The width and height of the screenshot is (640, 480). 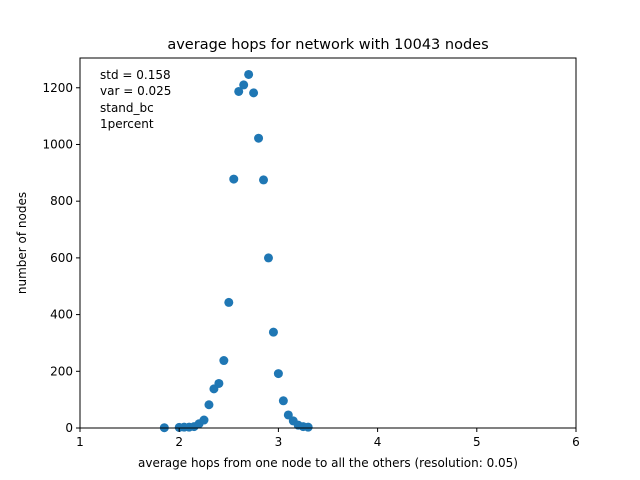 I want to click on y-tick-label: 800, so click(x=61, y=201).